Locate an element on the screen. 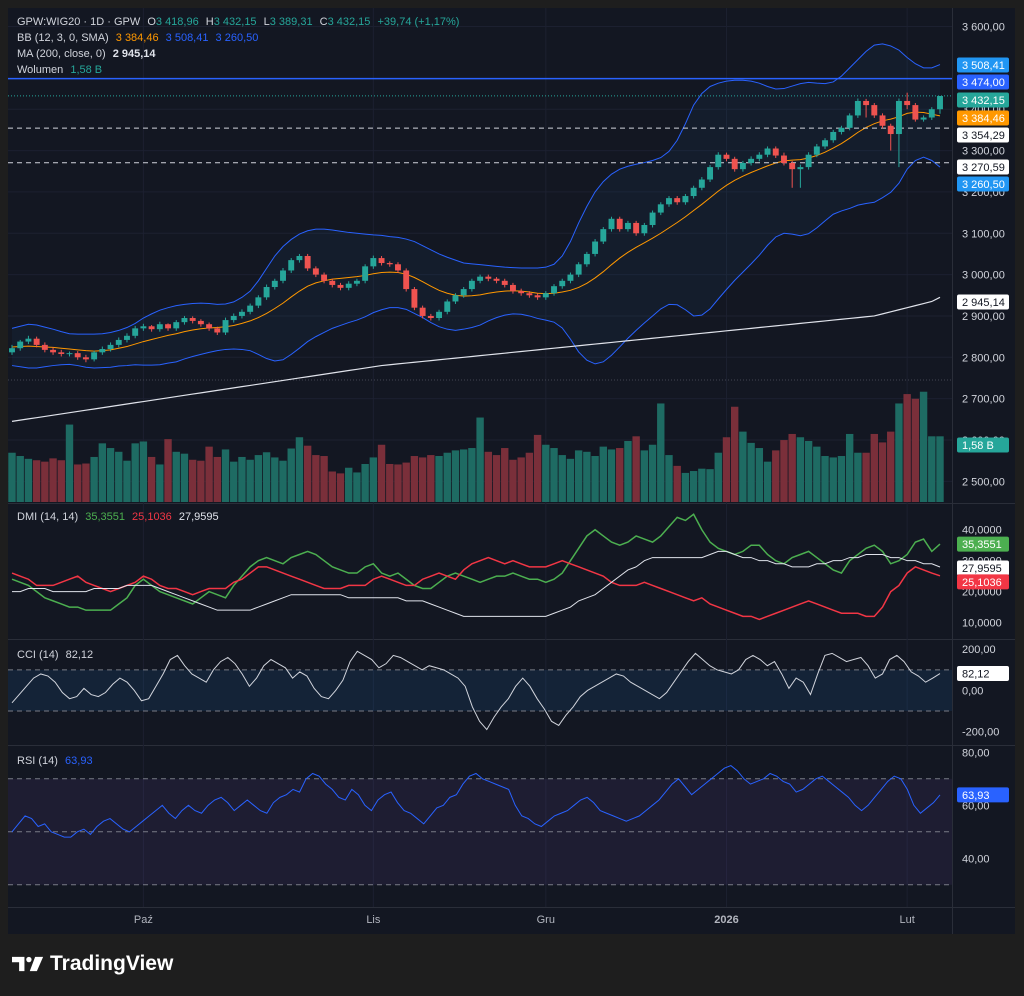 The image size is (1024, 996). rsi-tick-label: 40,00 is located at coordinates (976, 859).